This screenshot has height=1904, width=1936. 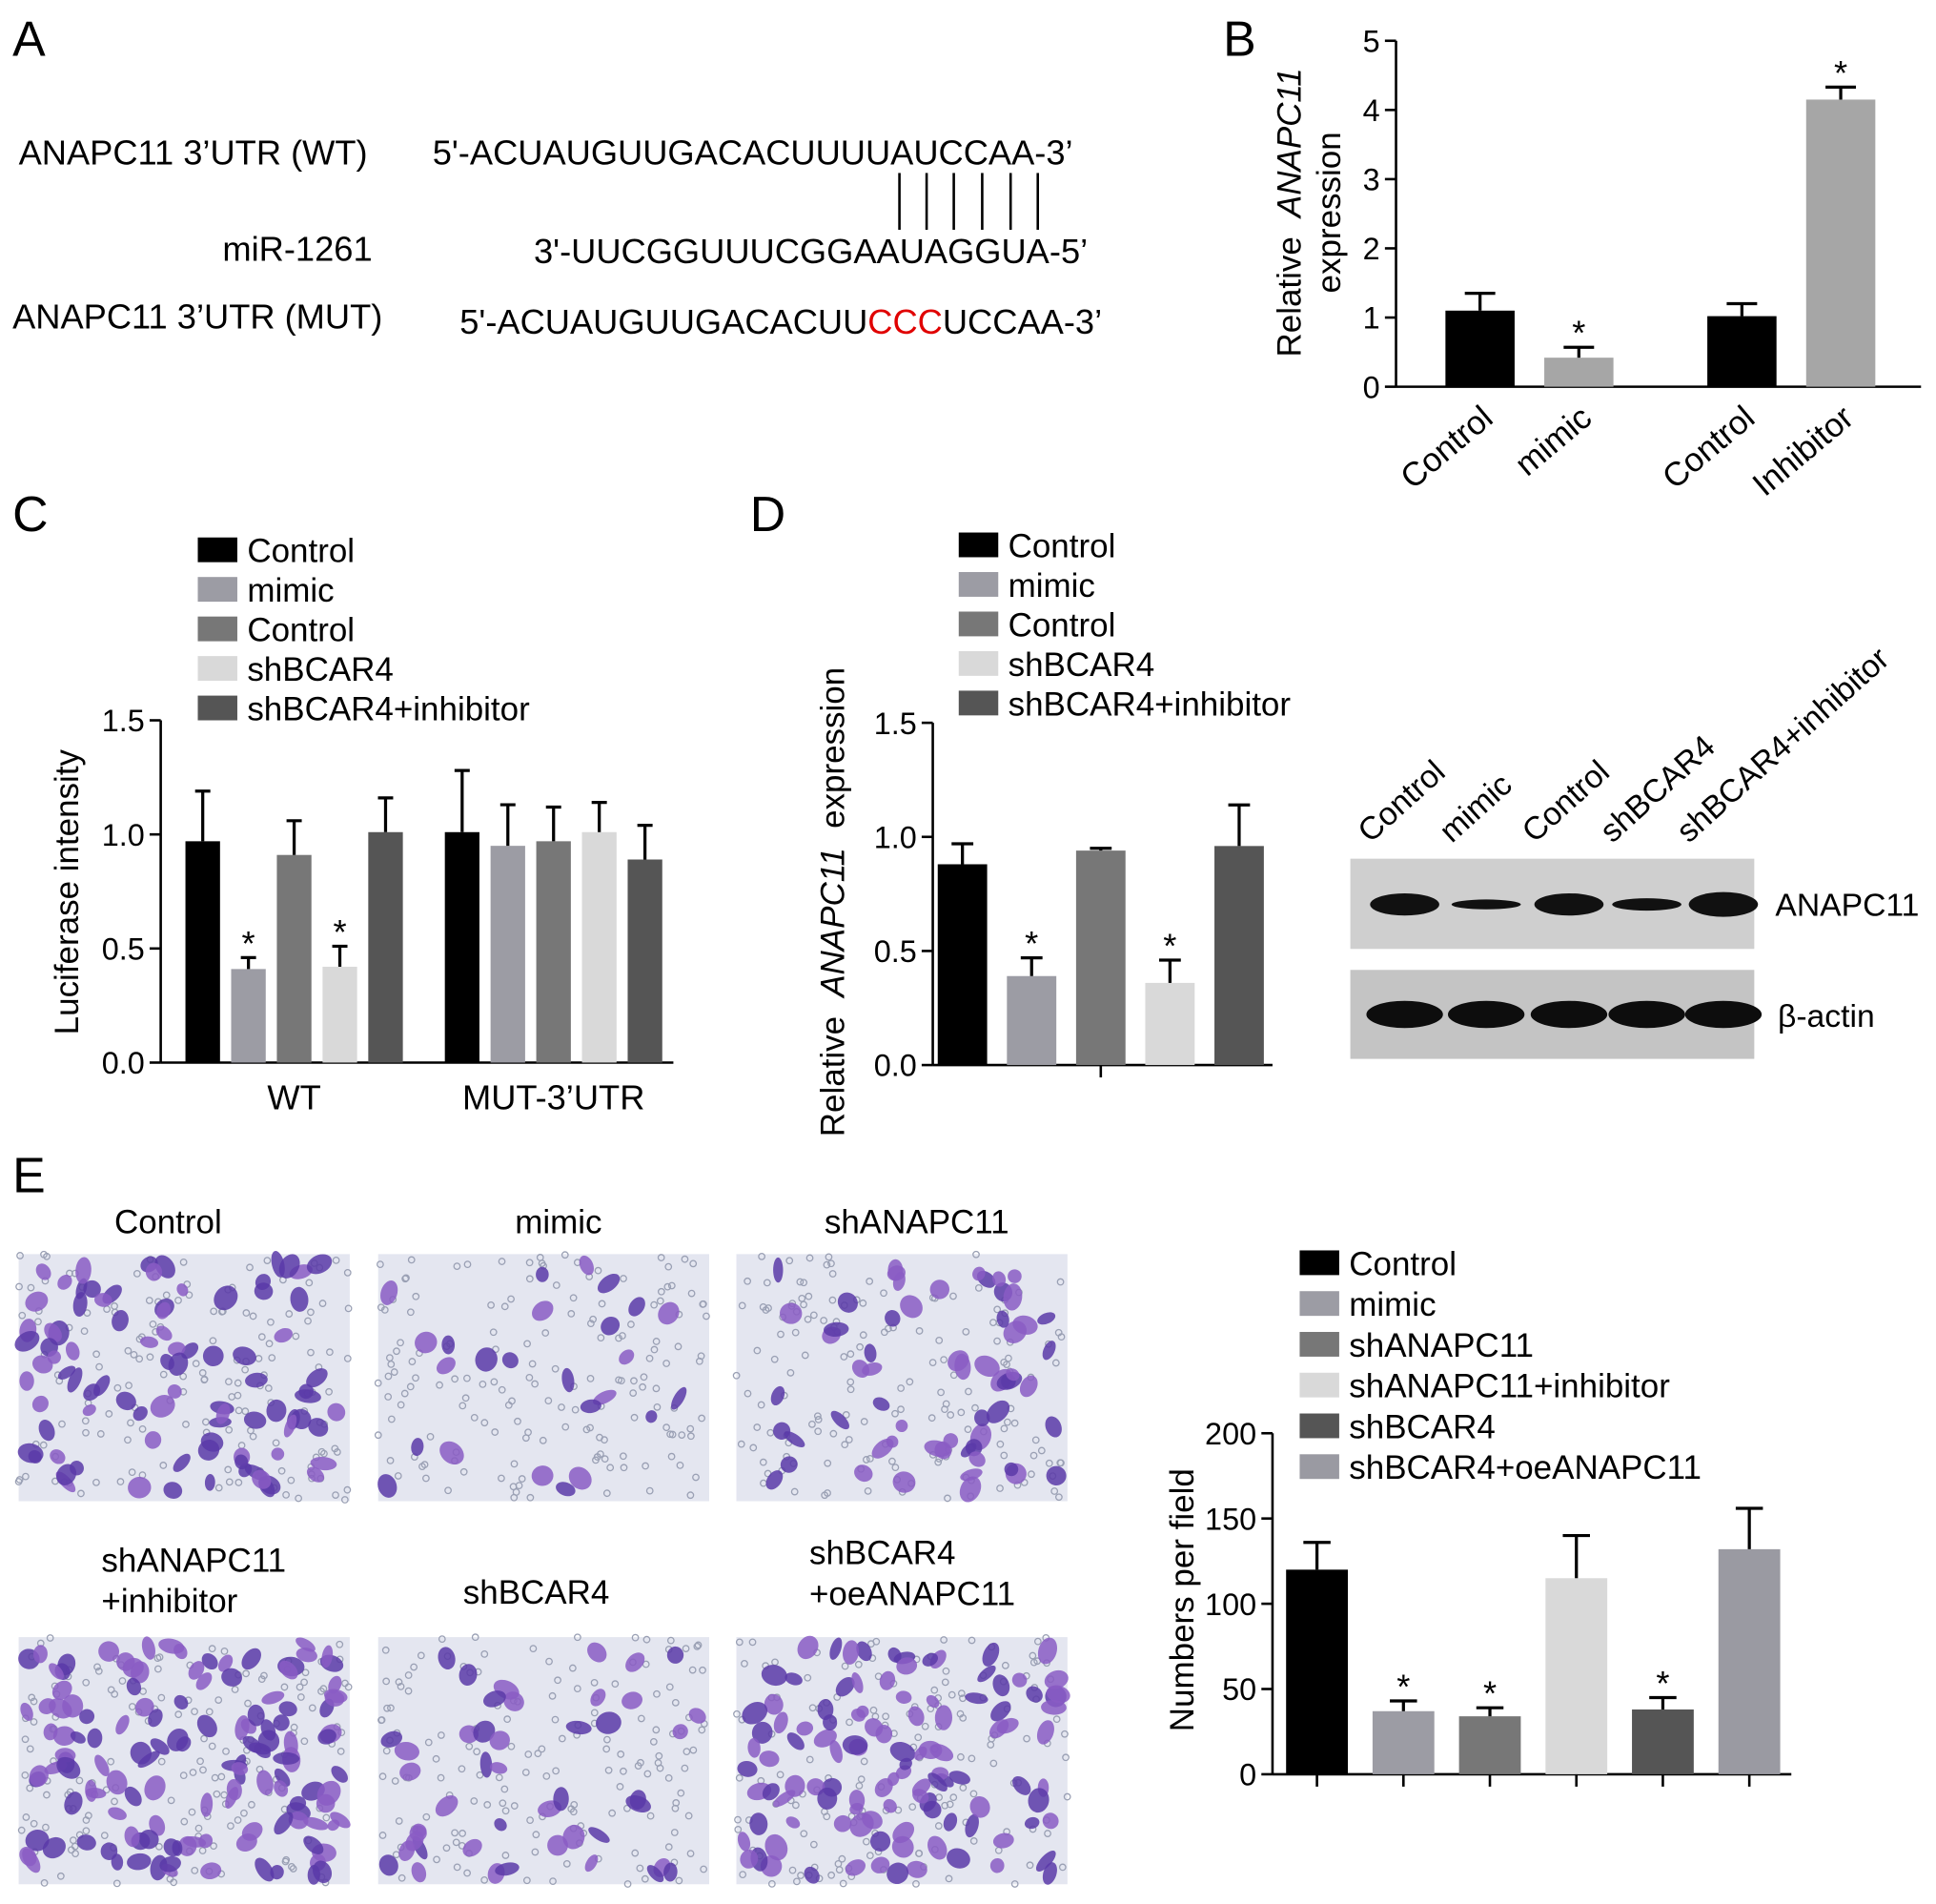 I want to click on legend-swatch, so click(x=1319, y=1467).